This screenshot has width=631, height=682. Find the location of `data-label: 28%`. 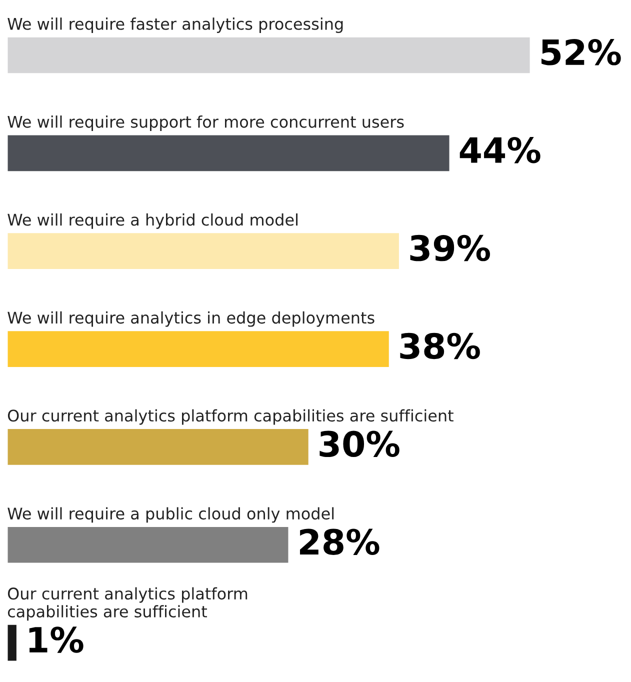

data-label: 28% is located at coordinates (340, 541).